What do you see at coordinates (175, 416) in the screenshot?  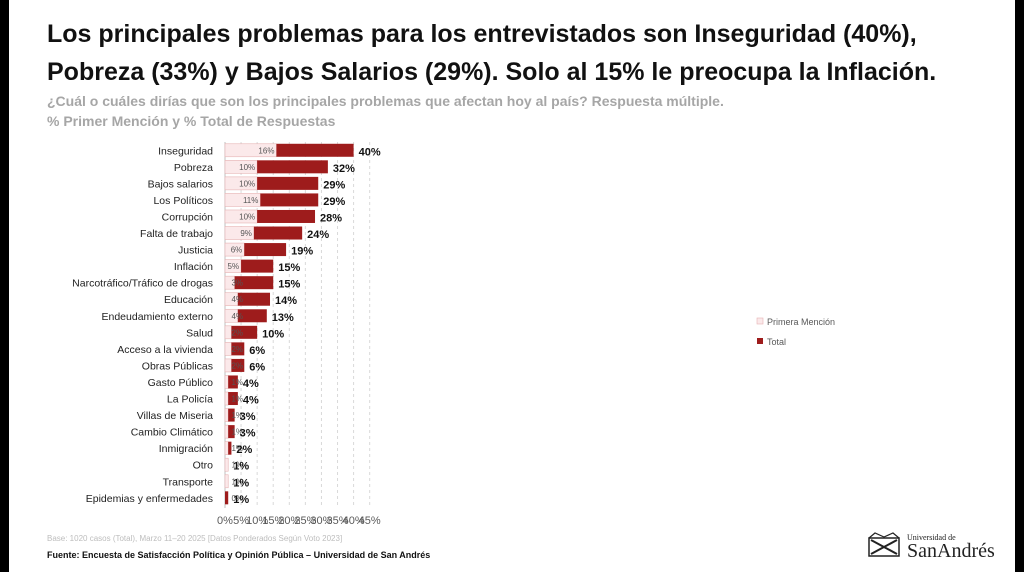 I see `category-label: Villas de Miseria` at bounding box center [175, 416].